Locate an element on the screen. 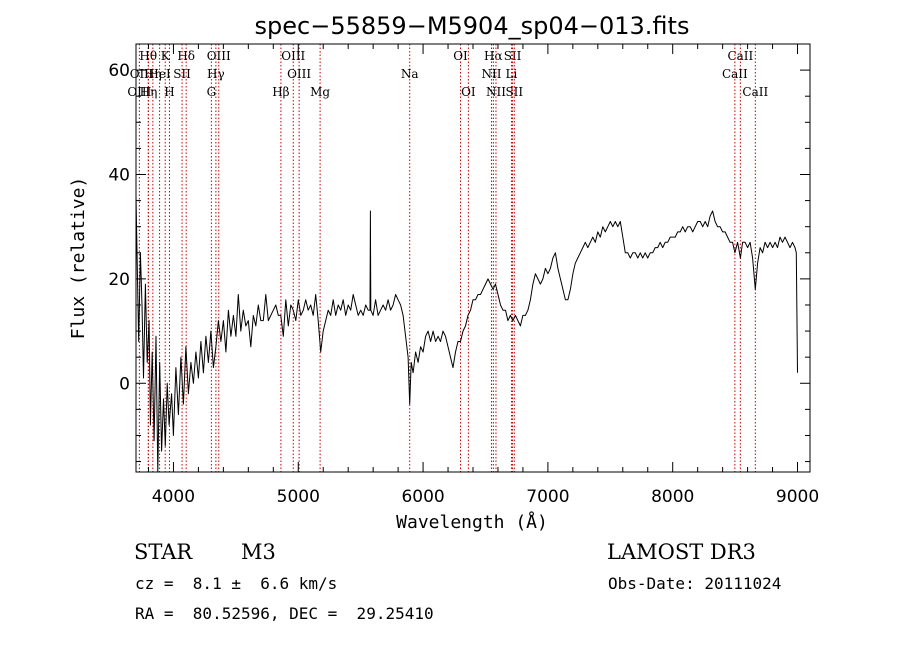 The image size is (900, 649). x-tick-label: 8000 is located at coordinates (672, 497).